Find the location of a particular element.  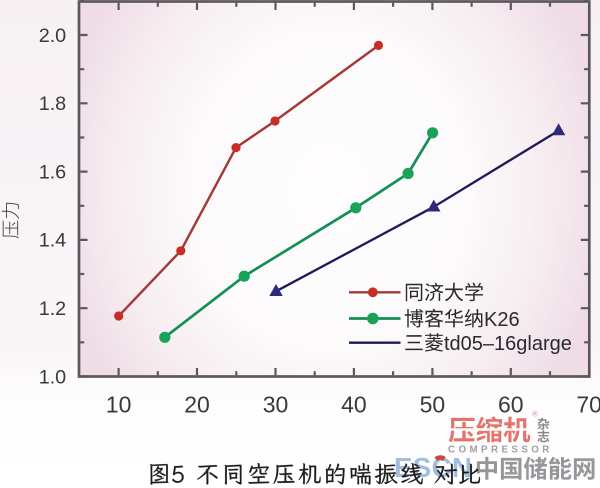

svg-text: td05–16glarge is located at coordinates (508, 344).